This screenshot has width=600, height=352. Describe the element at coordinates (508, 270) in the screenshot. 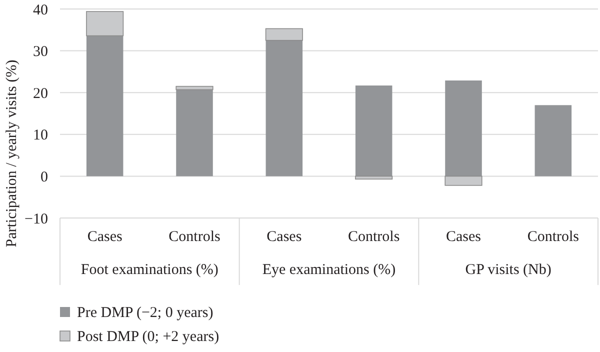

I see `text: GP visits (Nb)` at that location.